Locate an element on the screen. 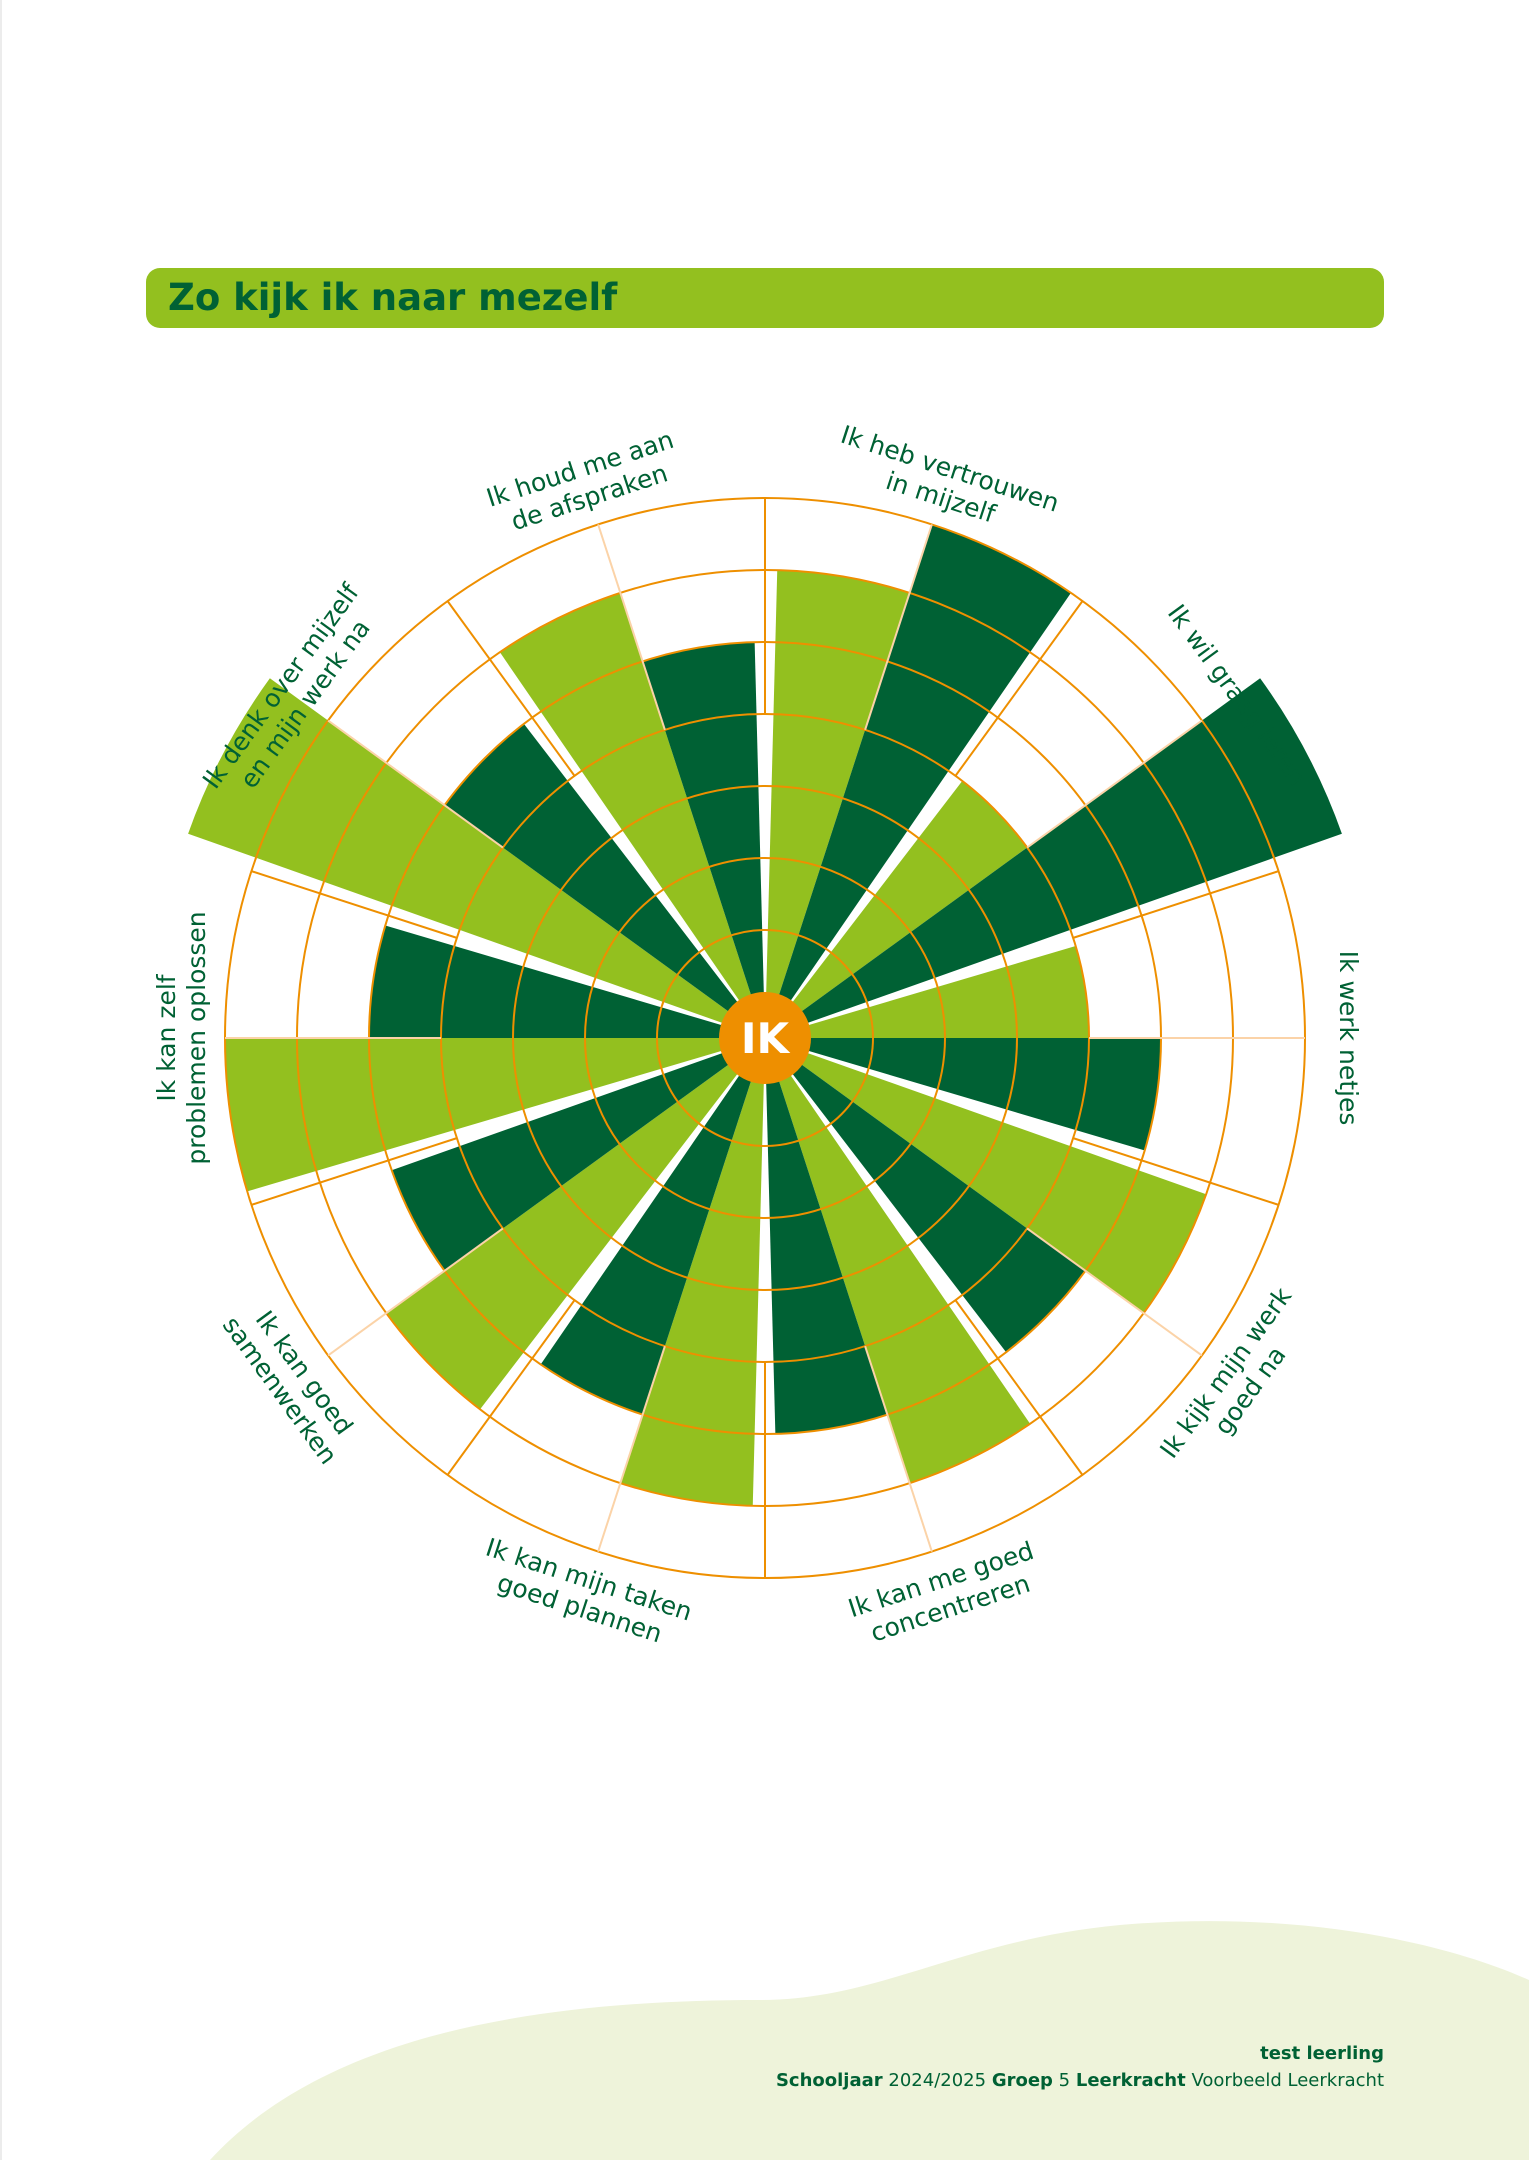 Image resolution: width=1529 pixels, height=2160 pixels. page-title: Zo kijk ik naar mezelf is located at coordinates (393, 297).